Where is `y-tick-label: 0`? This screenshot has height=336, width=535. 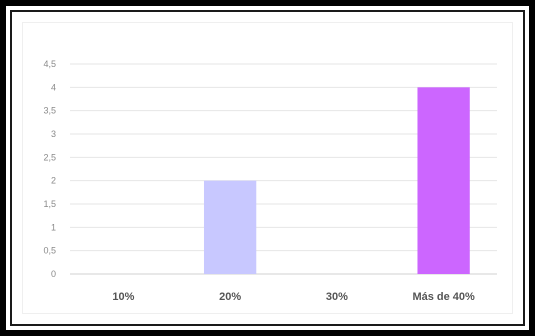 y-tick-label: 0 is located at coordinates (53, 274).